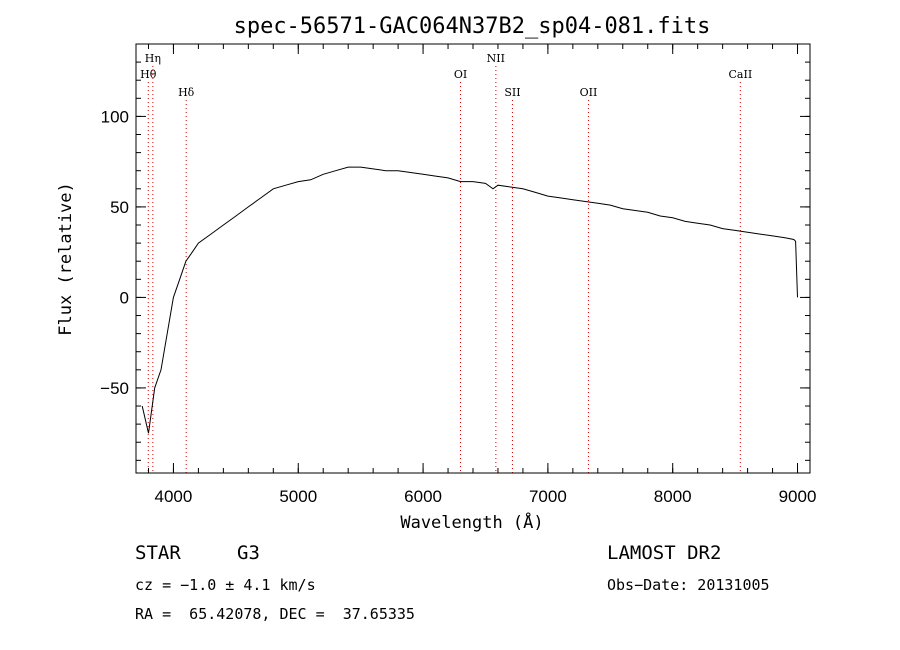  What do you see at coordinates (298, 496) in the screenshot?
I see `x-tick-label: 5000` at bounding box center [298, 496].